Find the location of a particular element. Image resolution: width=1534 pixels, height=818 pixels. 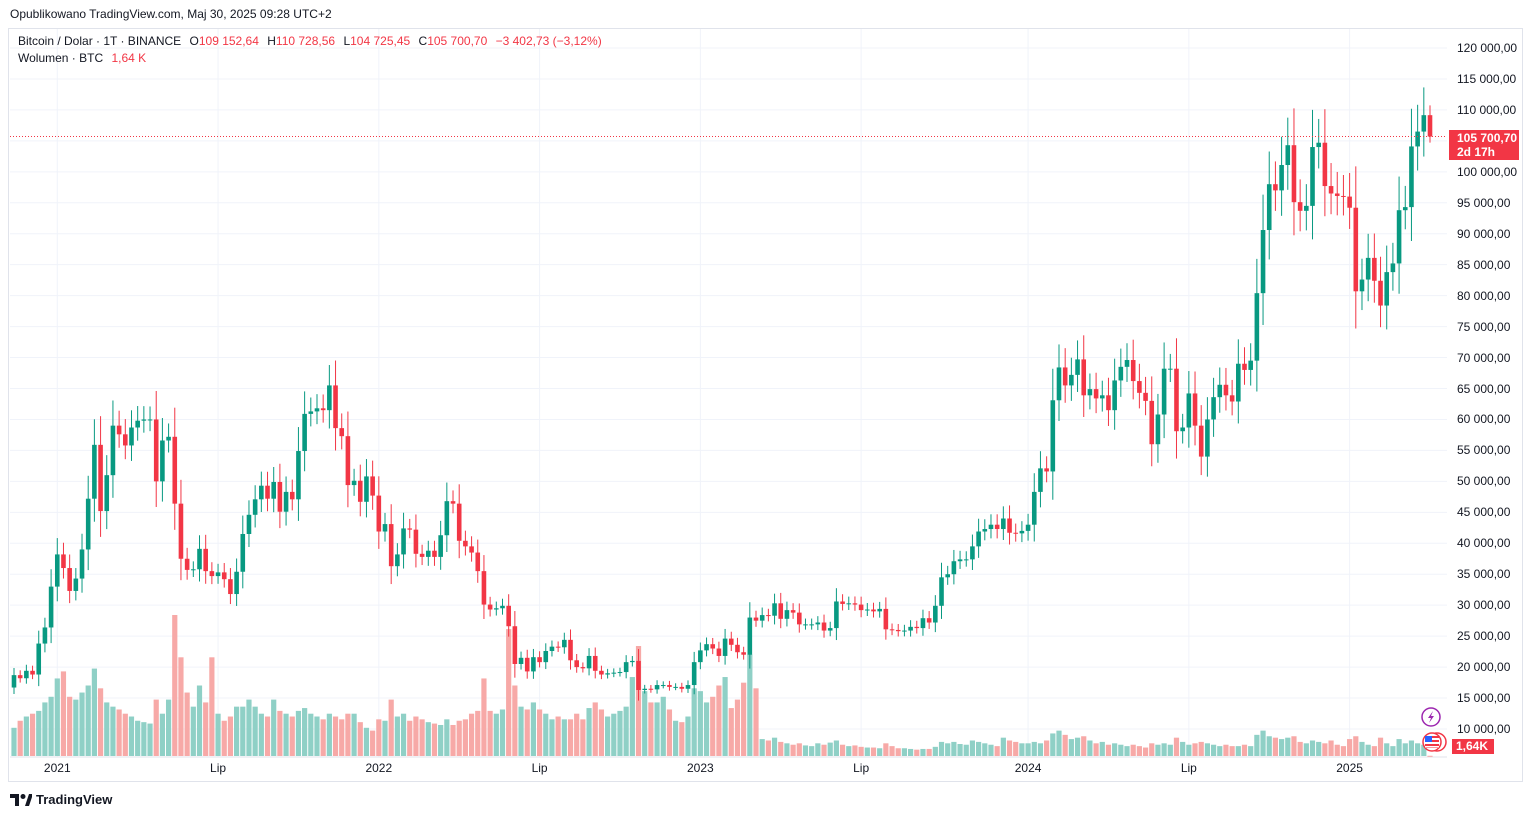

lightning-icon is located at coordinates (1431, 717).